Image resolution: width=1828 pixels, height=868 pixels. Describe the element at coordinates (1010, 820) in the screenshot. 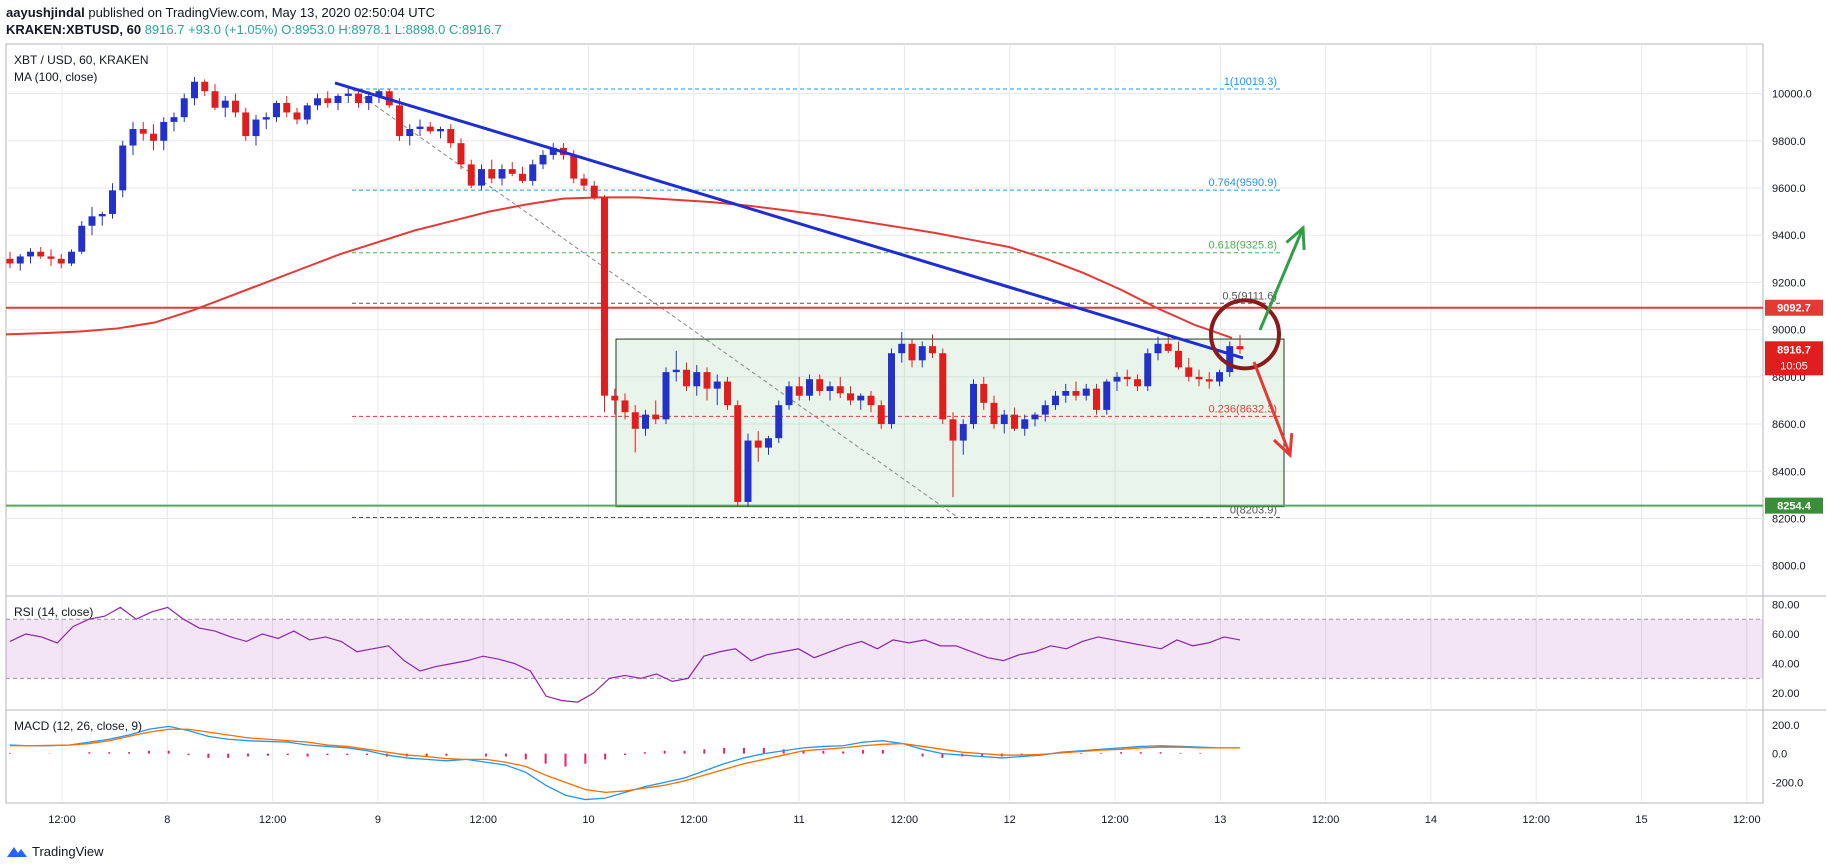

I see `x-tick-label: 12` at that location.